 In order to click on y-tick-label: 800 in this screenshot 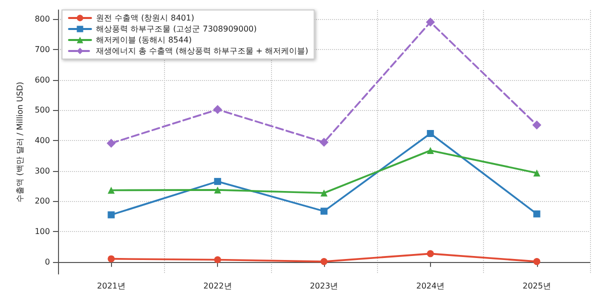, I will do `click(42, 19)`.